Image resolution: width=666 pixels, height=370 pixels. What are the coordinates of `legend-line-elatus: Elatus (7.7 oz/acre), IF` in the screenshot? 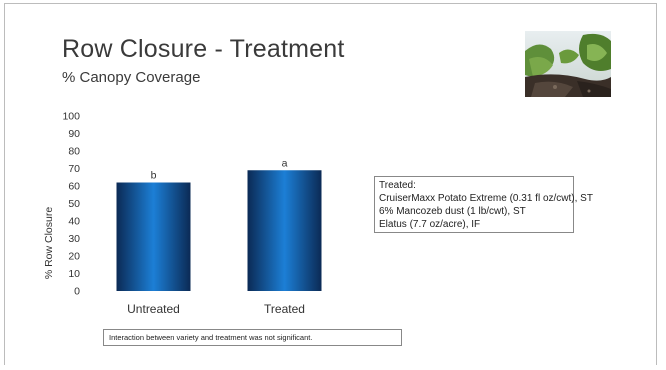 It's located at (430, 224).